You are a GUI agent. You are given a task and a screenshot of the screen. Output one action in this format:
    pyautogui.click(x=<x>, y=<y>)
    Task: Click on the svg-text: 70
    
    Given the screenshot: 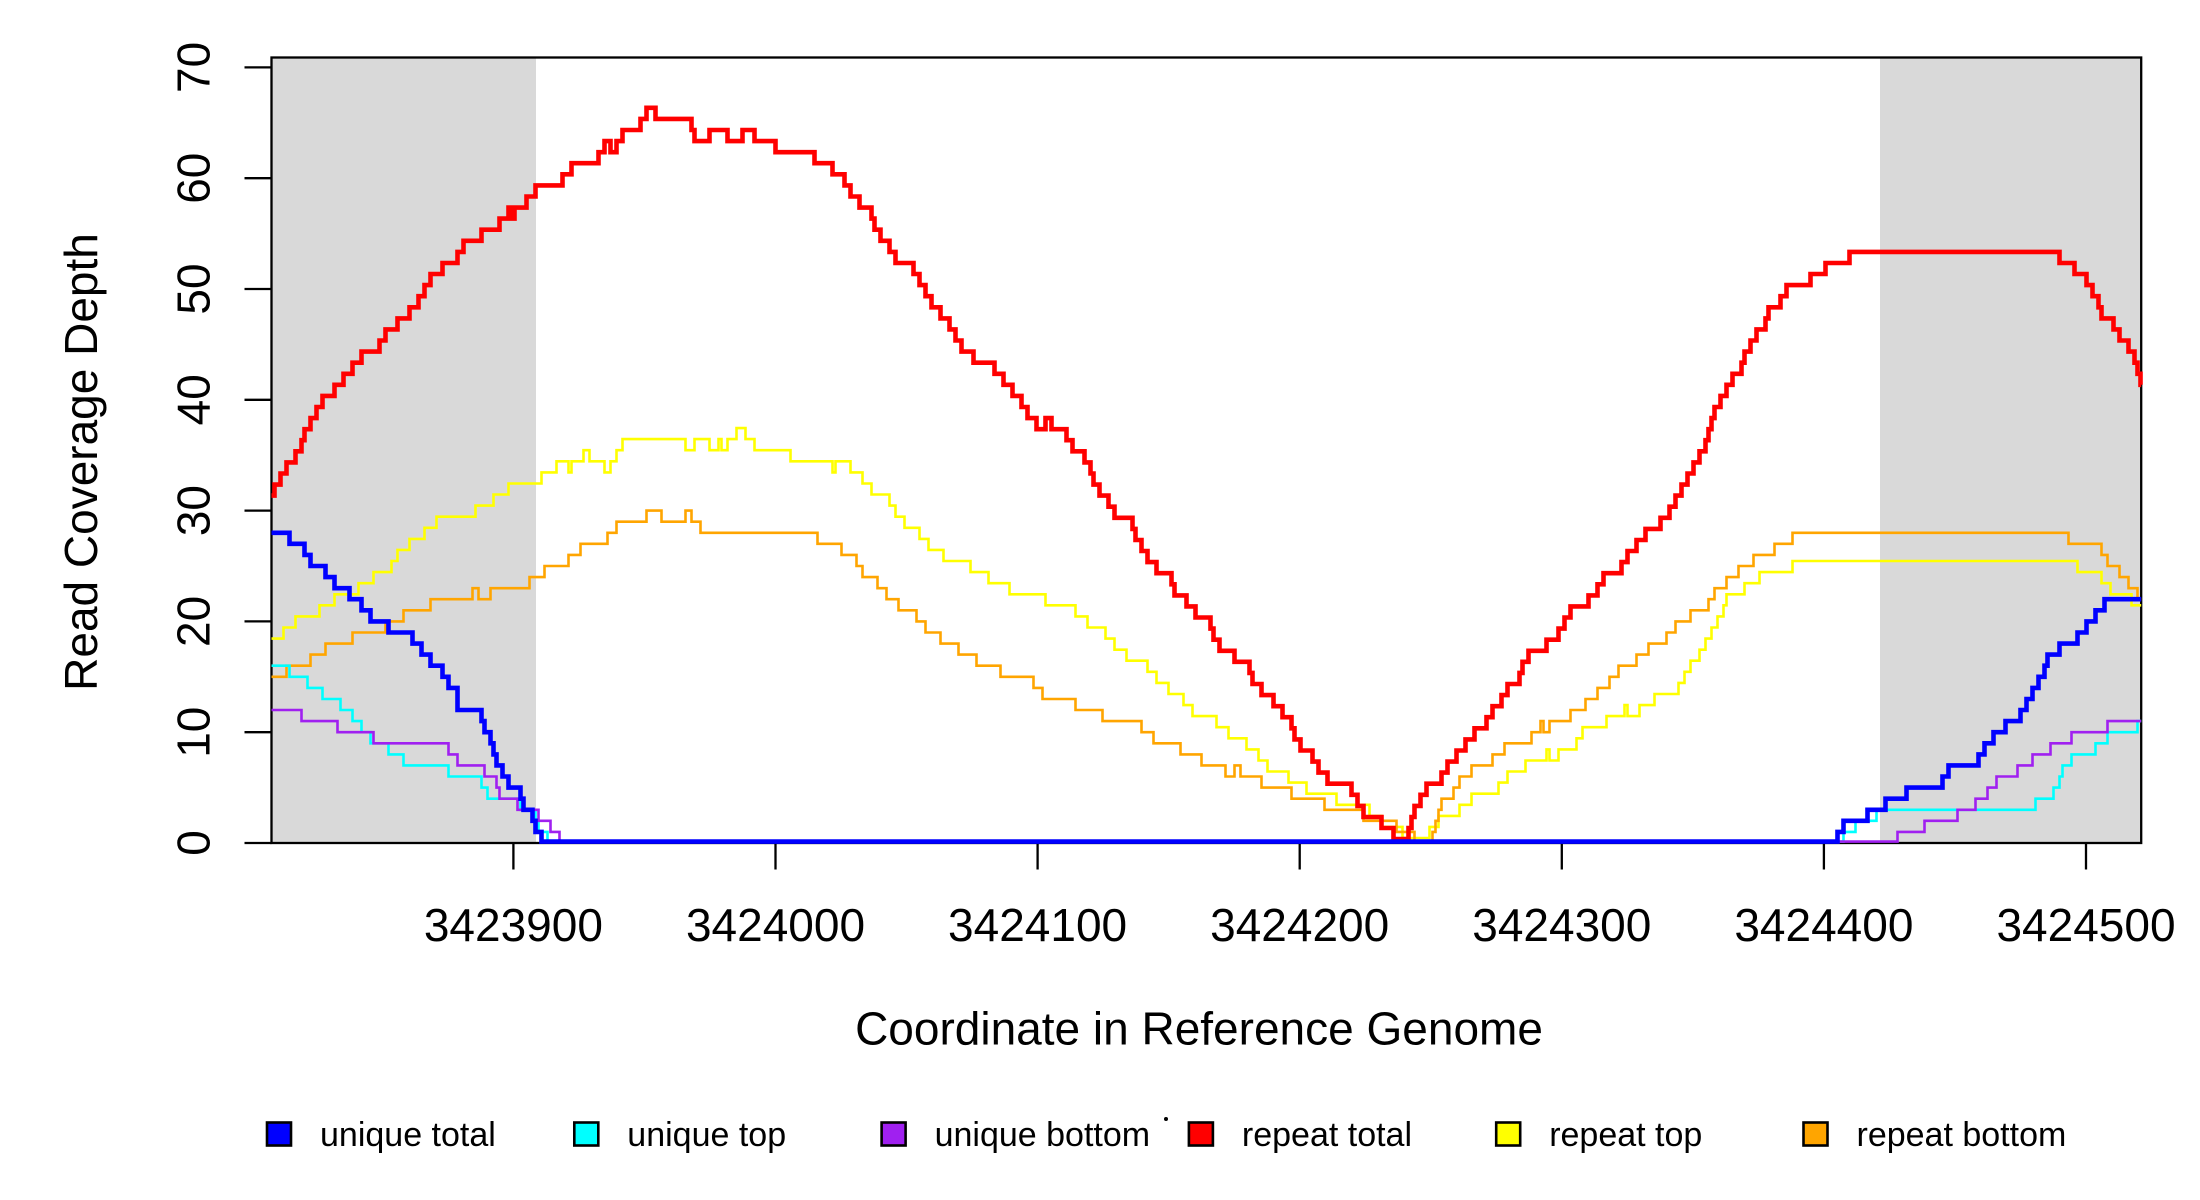 What is the action you would take?
    pyautogui.click(x=194, y=67)
    